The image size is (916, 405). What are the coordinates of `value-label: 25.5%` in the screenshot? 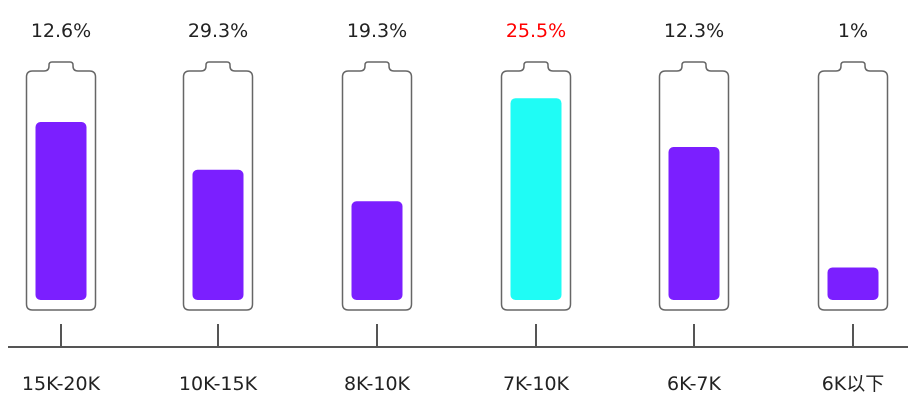 It's located at (536, 31).